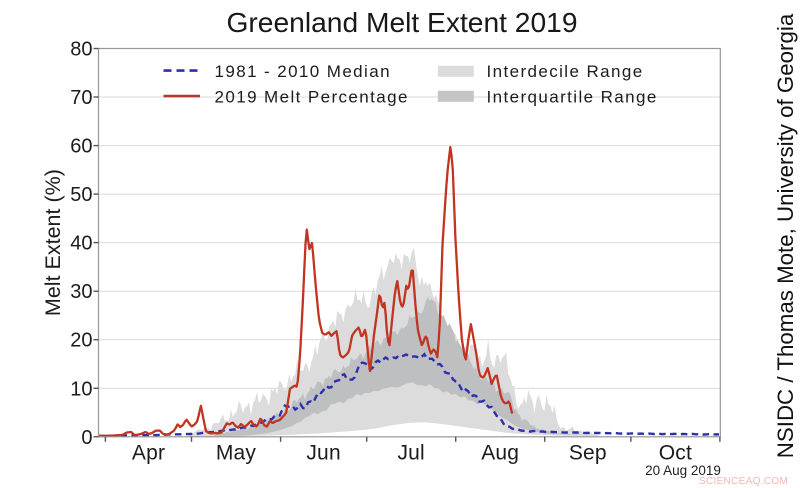 The height and width of the screenshot is (488, 800). What do you see at coordinates (565, 71) in the screenshot?
I see `svg-text: Interdecile Range` at bounding box center [565, 71].